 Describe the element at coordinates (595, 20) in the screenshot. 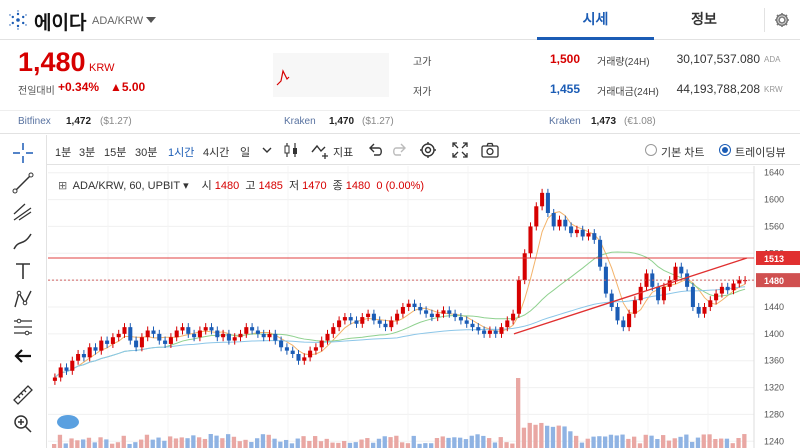

I see `tab-quote: 시세` at that location.